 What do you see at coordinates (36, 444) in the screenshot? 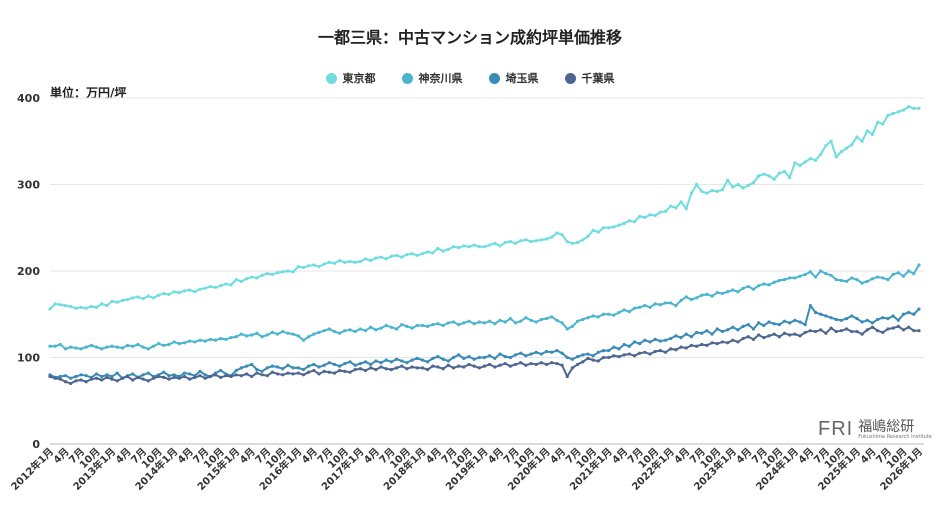
I see `y-tick-label: 0` at bounding box center [36, 444].